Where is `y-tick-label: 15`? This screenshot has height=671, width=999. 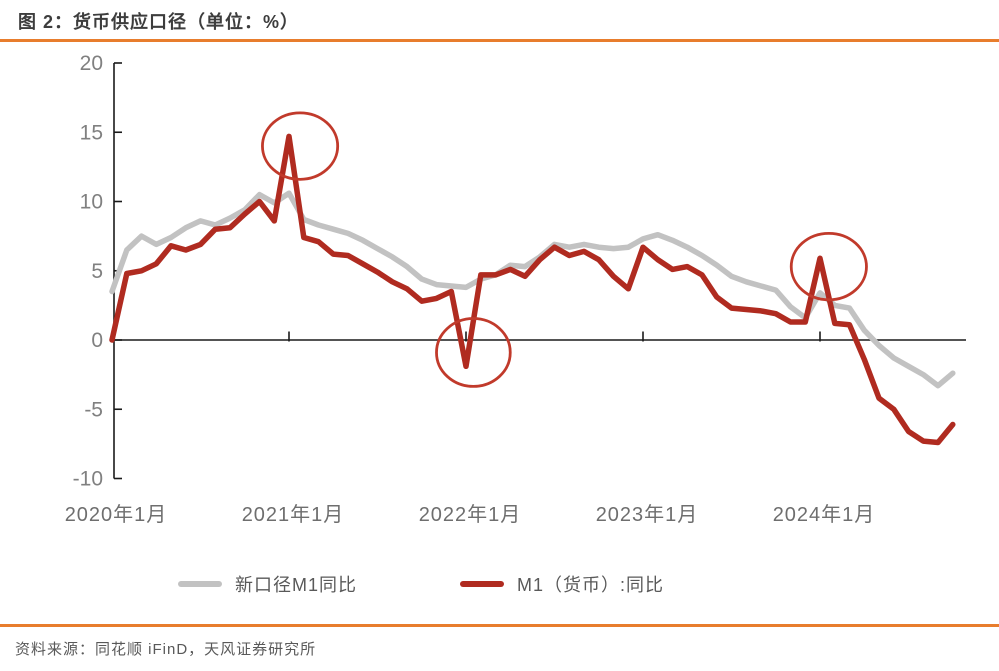 y-tick-label: 15 is located at coordinates (91, 132).